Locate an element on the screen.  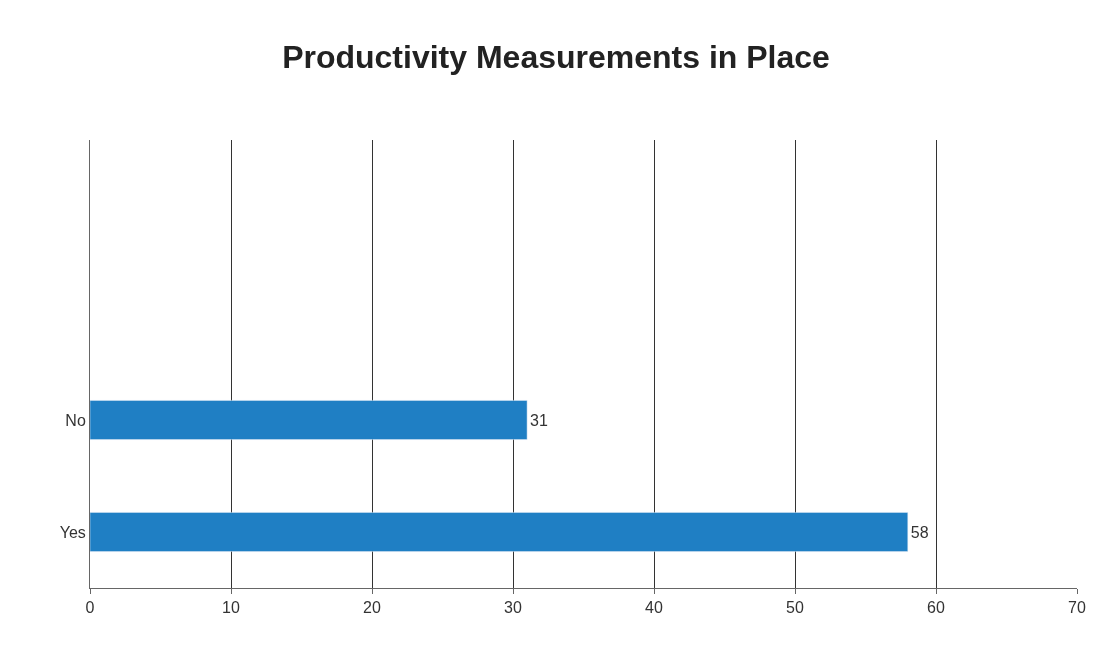
x-tick-label: 70 is located at coordinates (1077, 608).